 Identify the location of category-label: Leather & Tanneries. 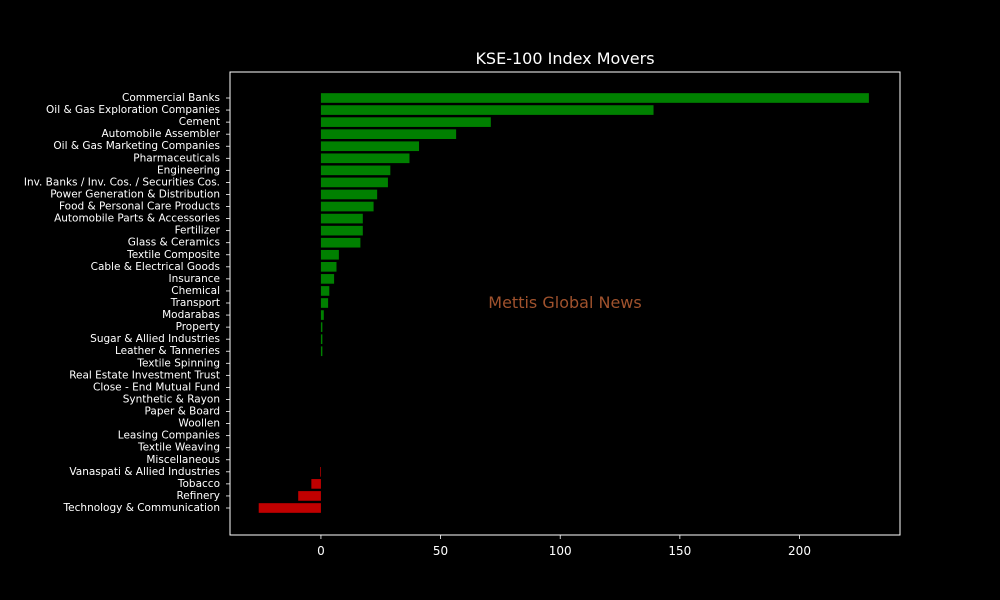
(167, 351).